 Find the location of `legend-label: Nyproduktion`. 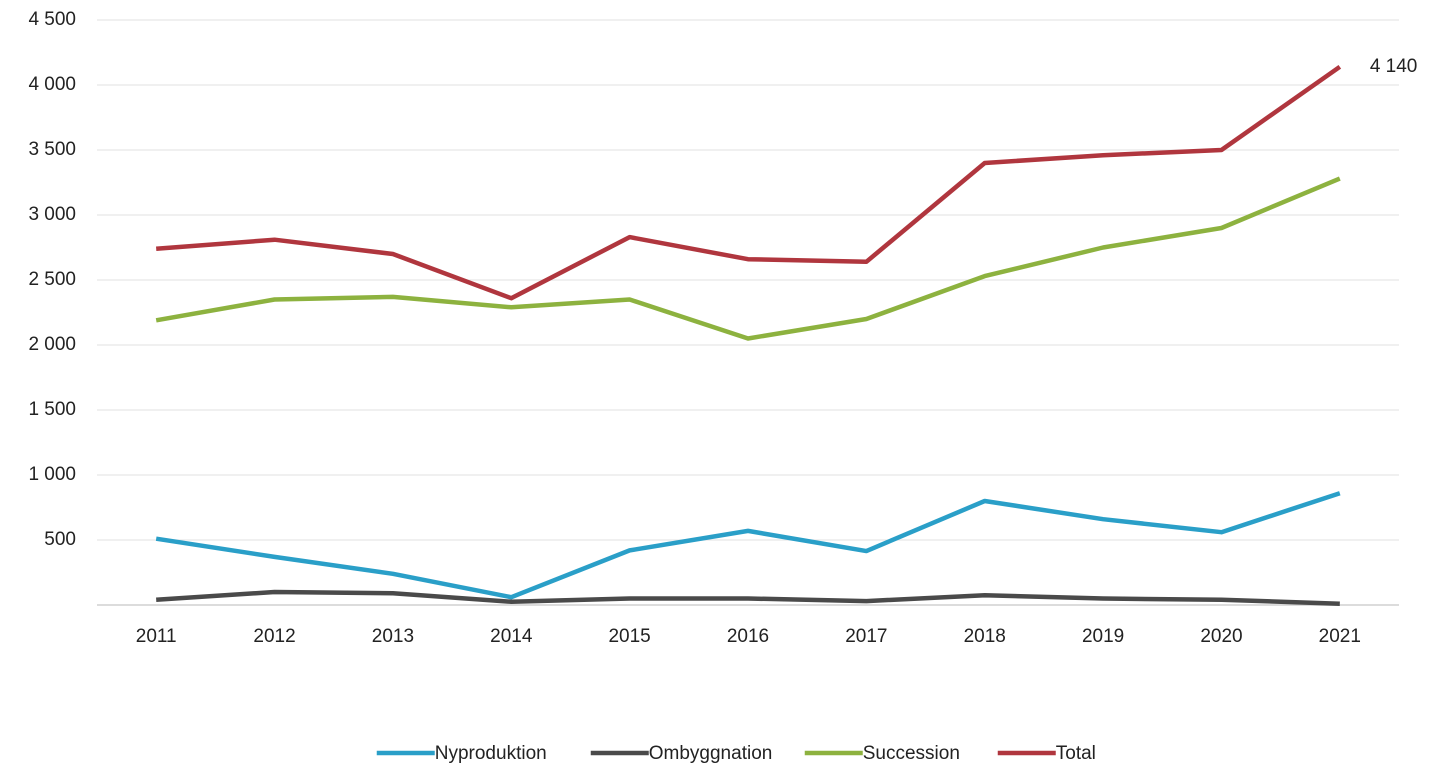

legend-label: Nyproduktion is located at coordinates (491, 753).